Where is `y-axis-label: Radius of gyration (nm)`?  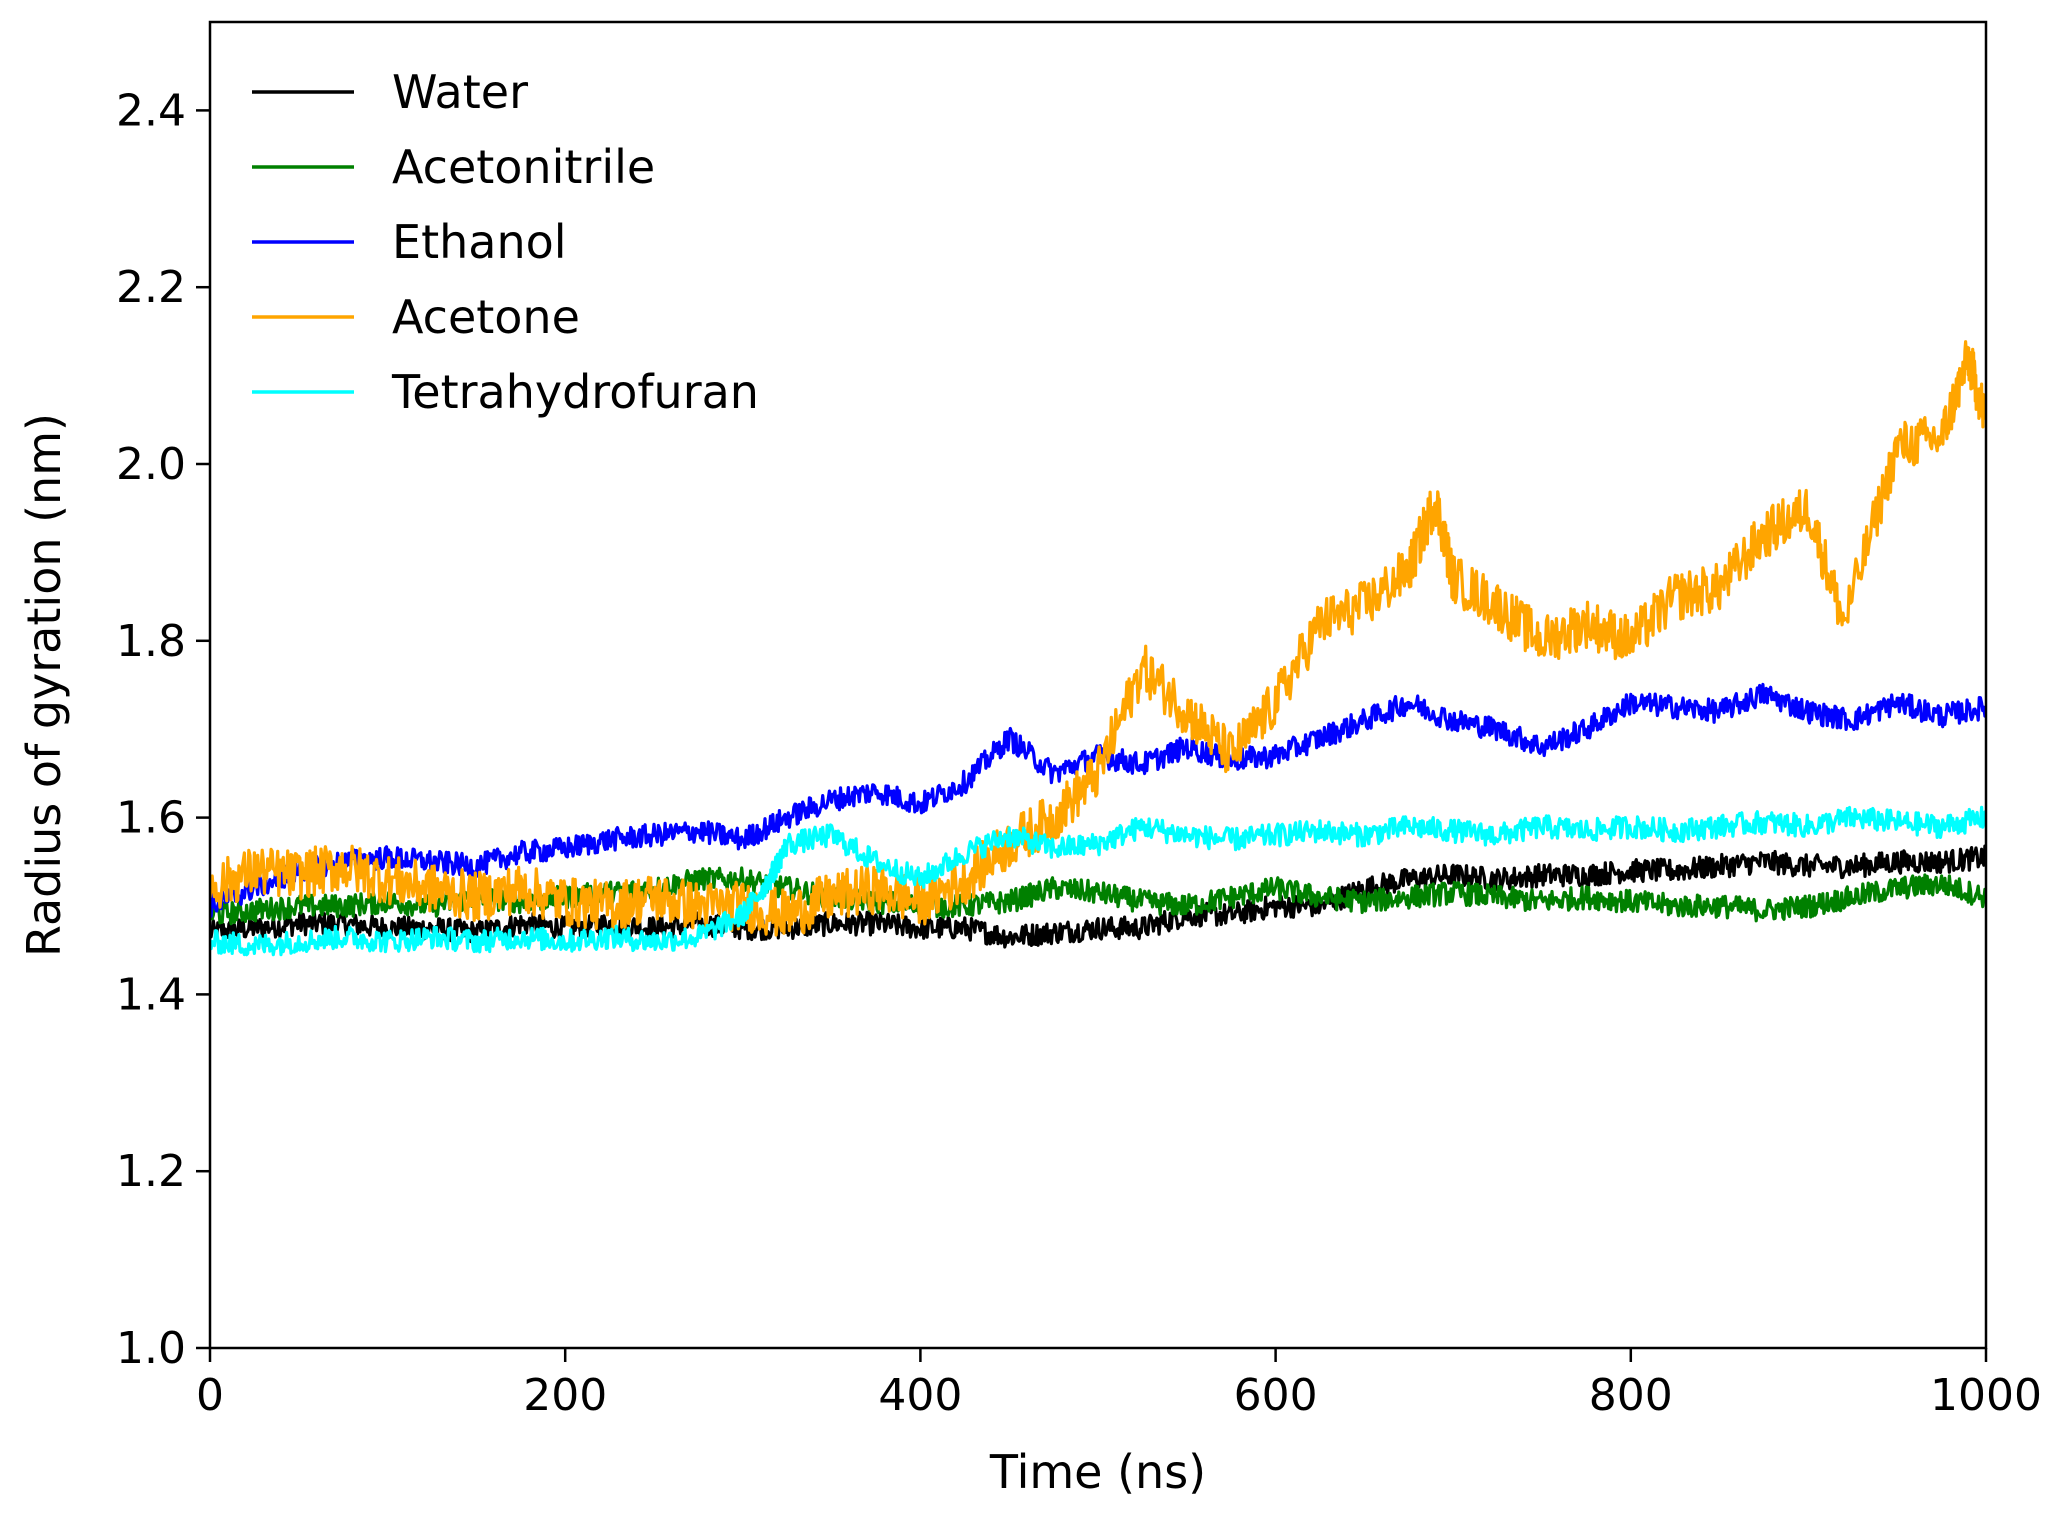 y-axis-label: Radius of gyration (nm) is located at coordinates (44, 685).